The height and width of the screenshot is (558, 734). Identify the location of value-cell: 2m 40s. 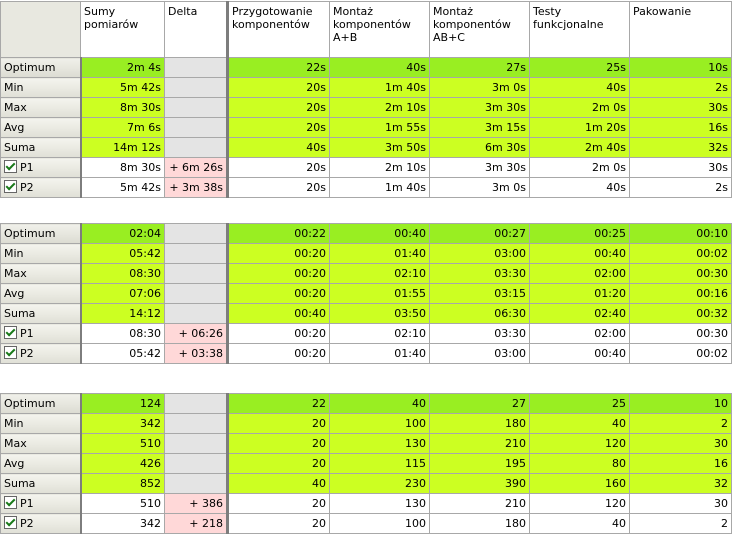
(579, 147).